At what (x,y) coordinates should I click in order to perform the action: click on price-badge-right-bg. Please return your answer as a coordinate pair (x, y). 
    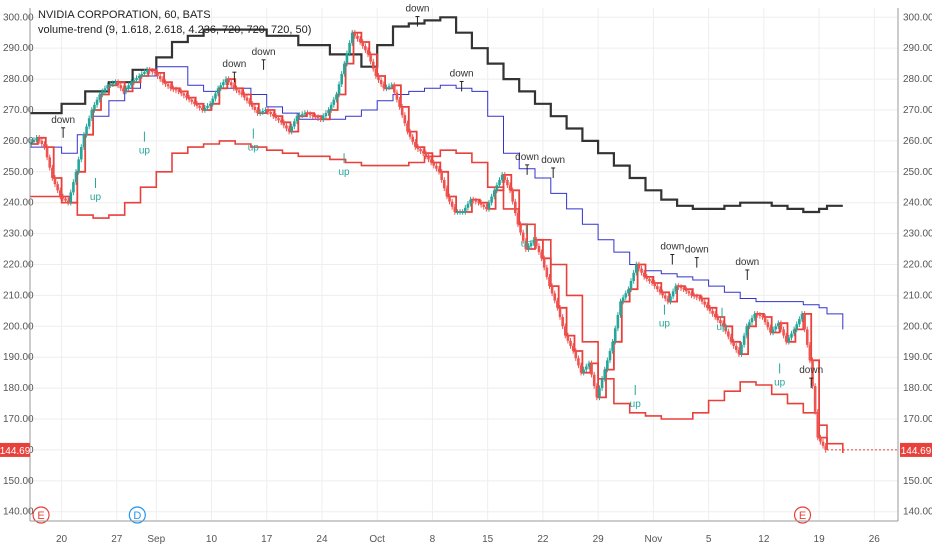
    Looking at the image, I should click on (916, 449).